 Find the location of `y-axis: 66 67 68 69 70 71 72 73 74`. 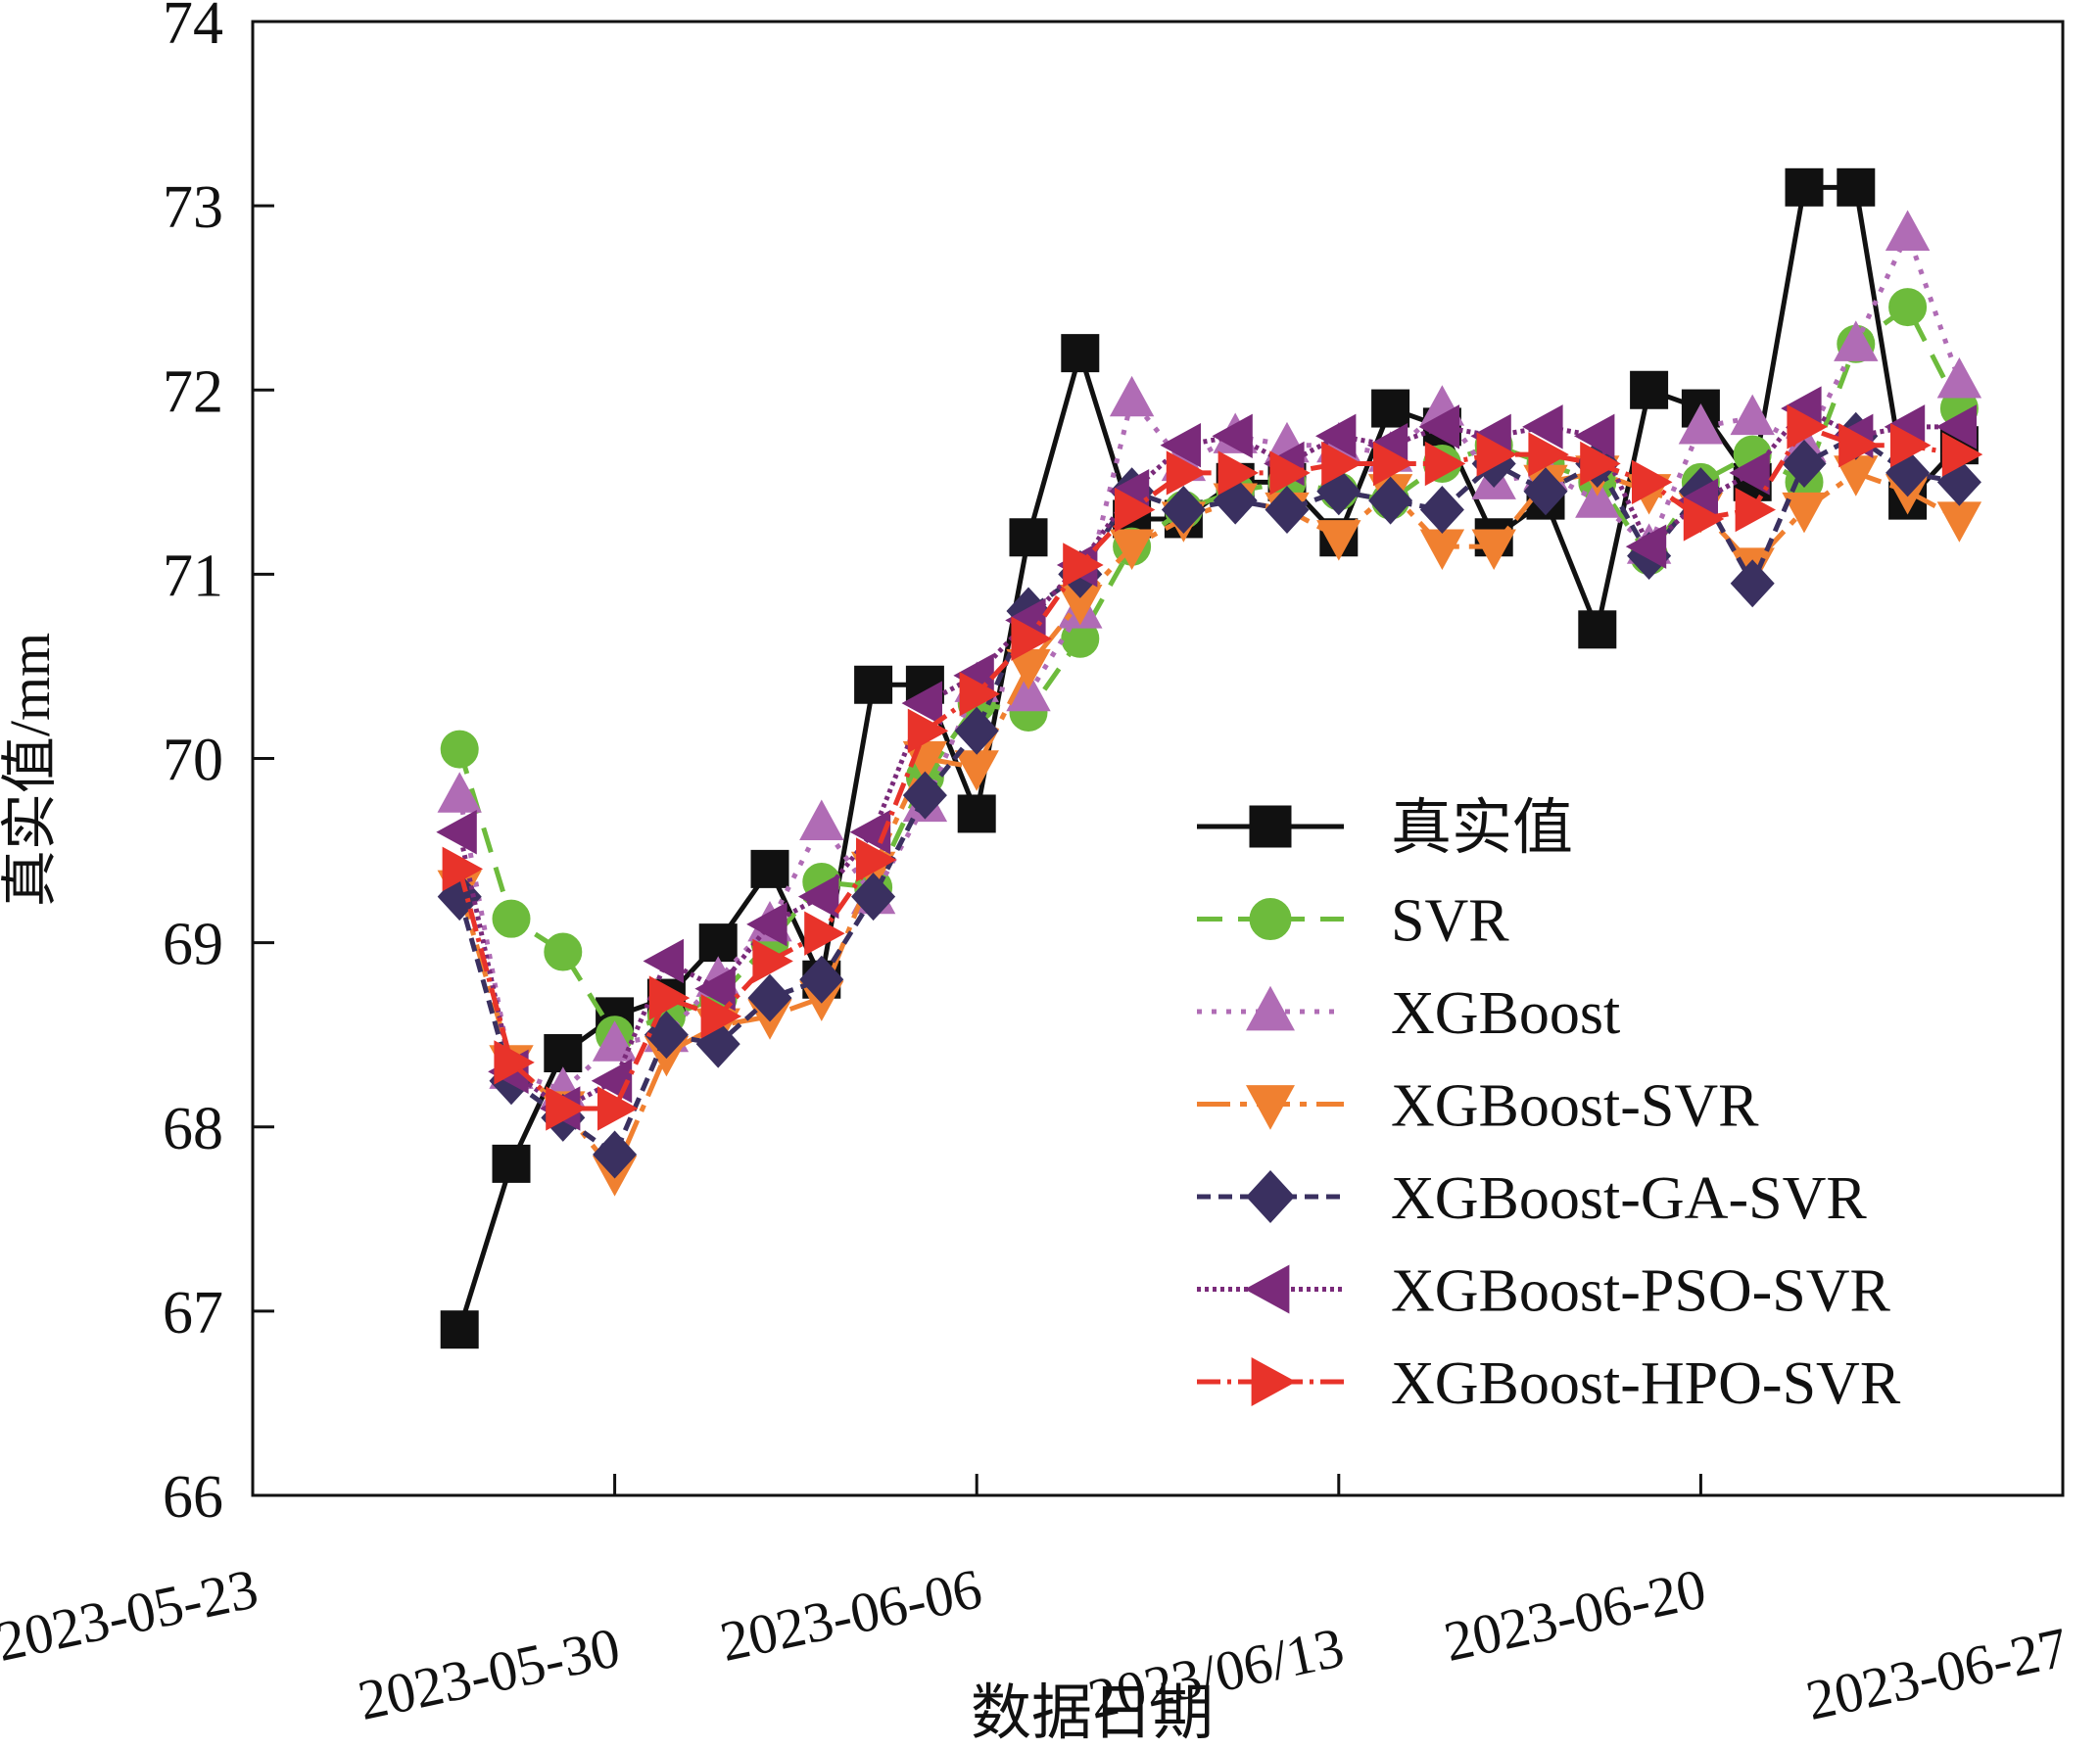

y-axis: 66 67 68 69 70 71 72 73 74 is located at coordinates (219, 765).